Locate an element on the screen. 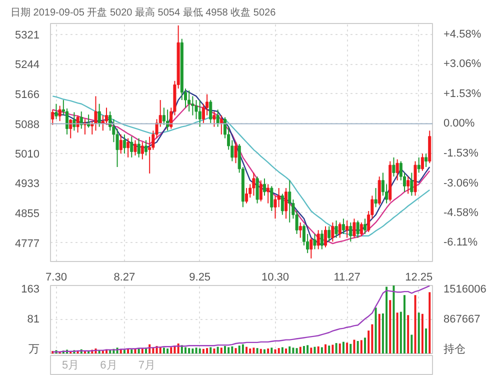 This screenshot has width=500, height=375. text: 5月 is located at coordinates (71, 366).